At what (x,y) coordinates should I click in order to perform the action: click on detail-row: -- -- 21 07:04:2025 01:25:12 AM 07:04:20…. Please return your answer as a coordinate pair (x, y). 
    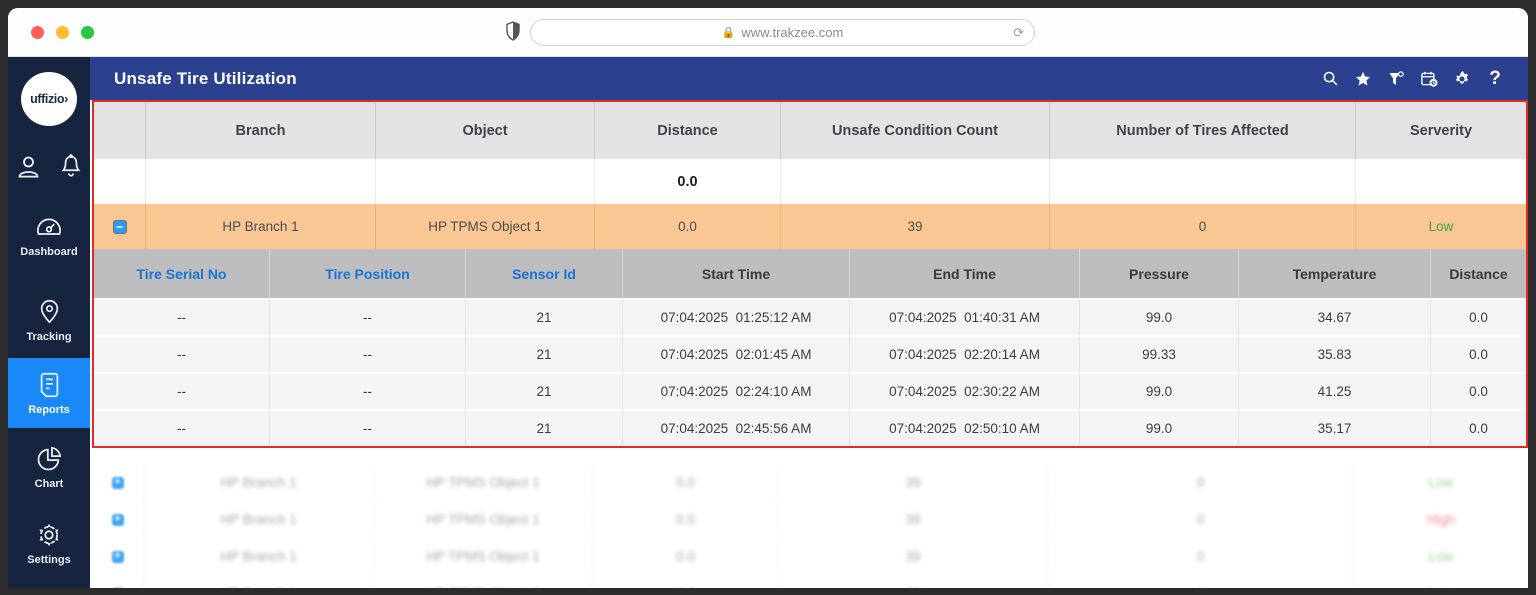
    Looking at the image, I should click on (810, 316).